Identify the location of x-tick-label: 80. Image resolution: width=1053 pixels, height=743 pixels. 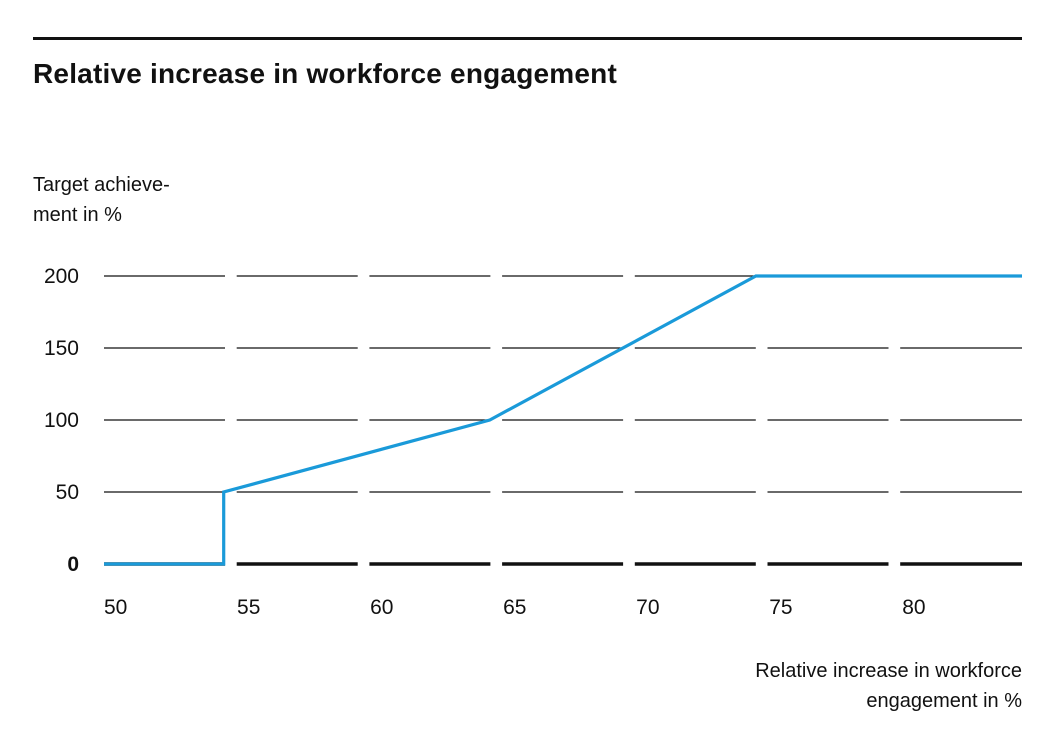
(913, 607).